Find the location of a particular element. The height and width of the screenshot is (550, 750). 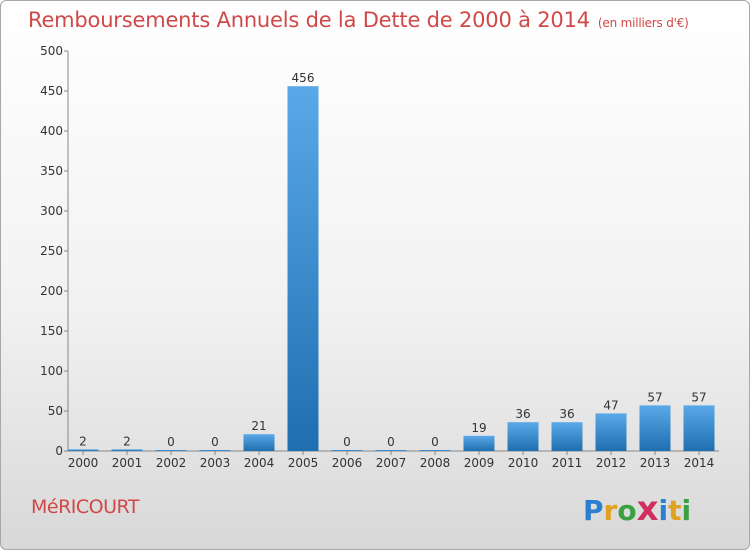

x-tick-label: 2006 is located at coordinates (347, 463).